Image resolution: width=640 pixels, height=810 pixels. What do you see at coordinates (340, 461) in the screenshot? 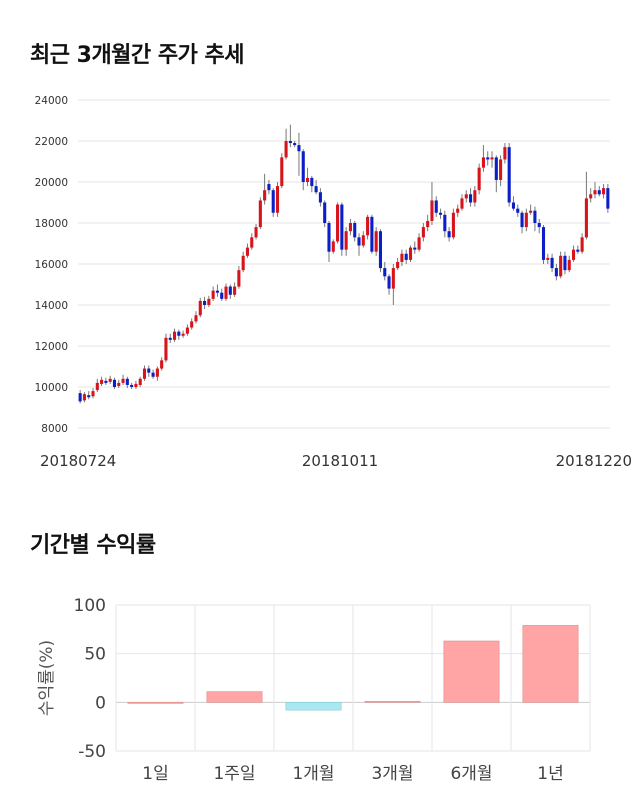
I see `candle-x-tick-label: 20181011` at bounding box center [340, 461].